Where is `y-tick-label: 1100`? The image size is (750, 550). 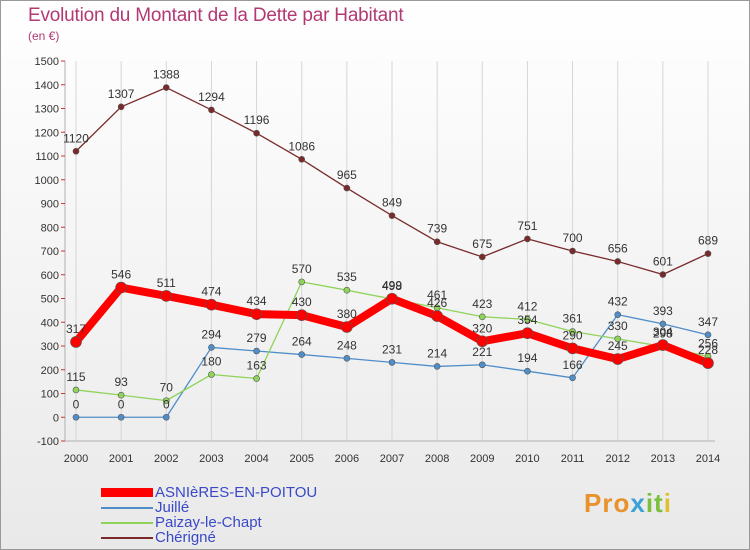
y-tick-label: 1100 is located at coordinates (47, 157).